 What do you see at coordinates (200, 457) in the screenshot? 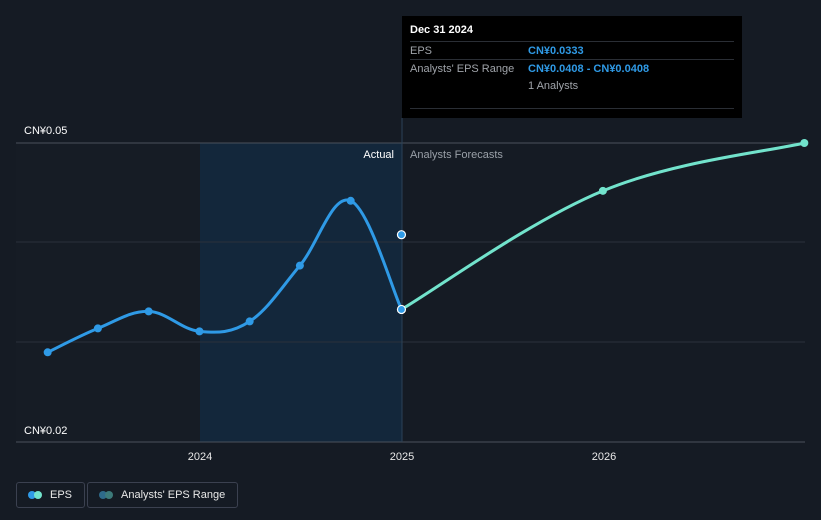
I see `x-tick-label-2024: 2024` at bounding box center [200, 457].